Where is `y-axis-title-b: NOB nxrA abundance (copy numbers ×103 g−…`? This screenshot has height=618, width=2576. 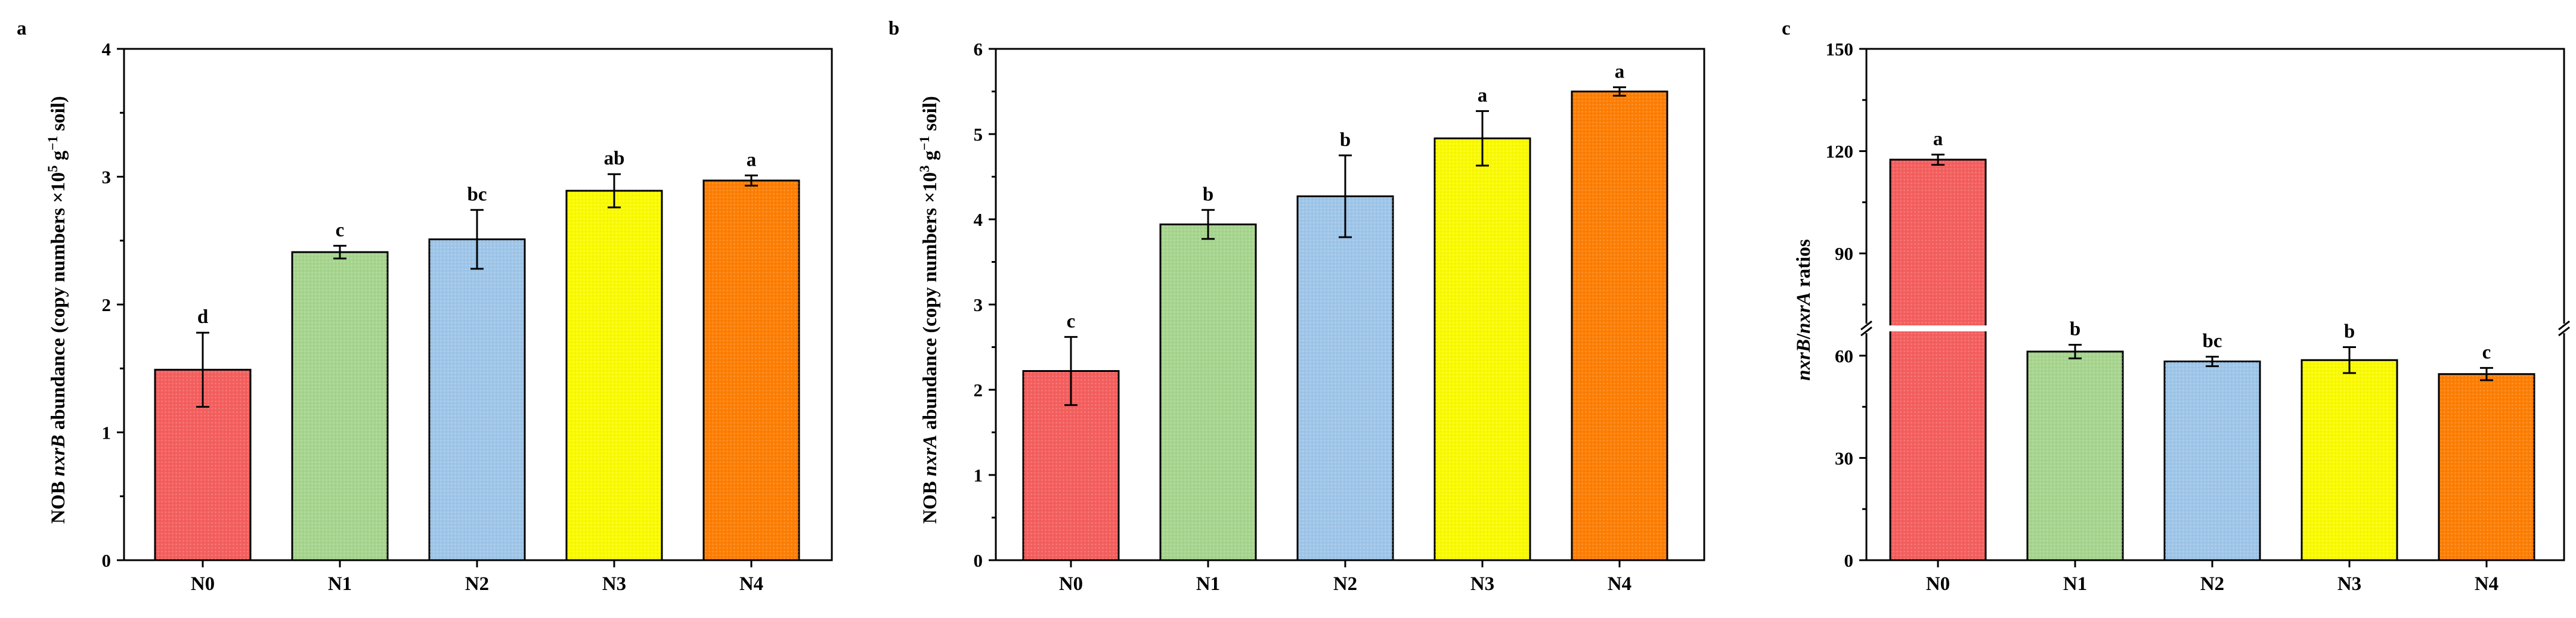 y-axis-title-b: NOB nxrA abundance (copy numbers ×103 g−… is located at coordinates (930, 310).